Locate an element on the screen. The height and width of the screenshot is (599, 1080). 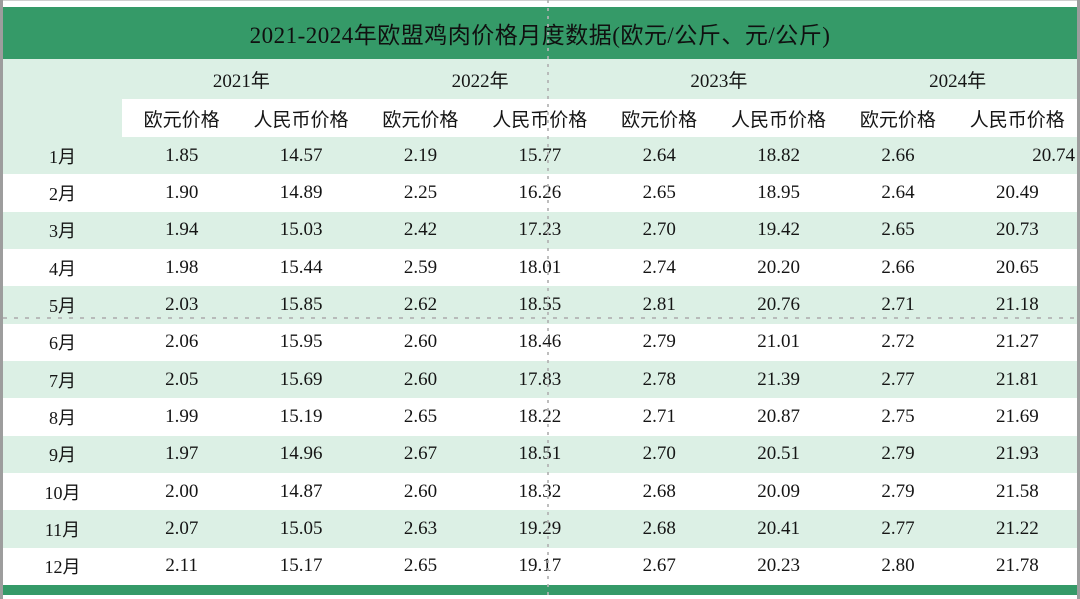
value-cell: 18.51 is located at coordinates (540, 454).